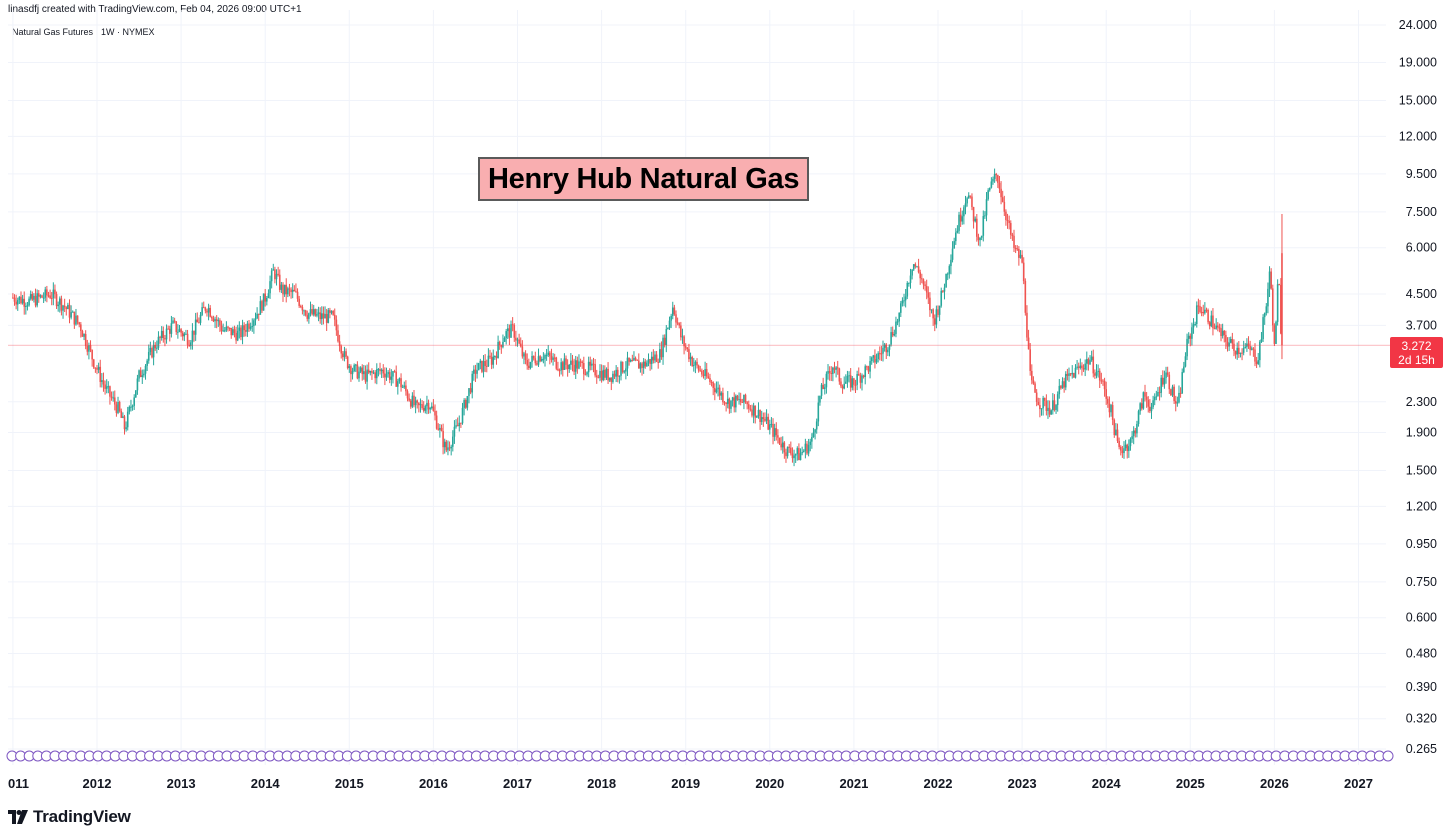 The image size is (1456, 840). Describe the element at coordinates (1421, 174) in the screenshot. I see `y-tick-label: 9.500` at that location.